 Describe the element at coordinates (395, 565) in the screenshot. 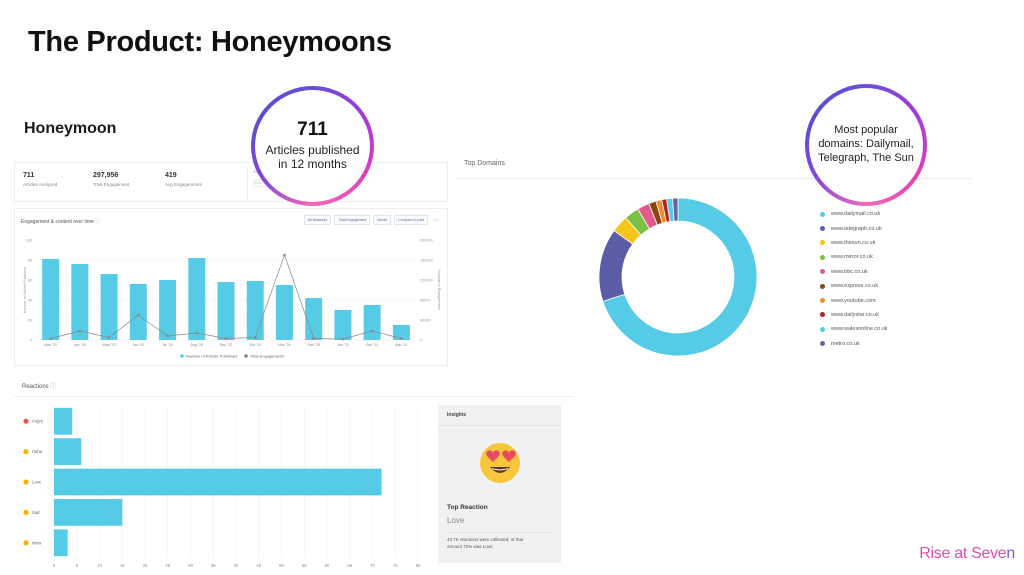

I see `x-tick-label: 75` at that location.